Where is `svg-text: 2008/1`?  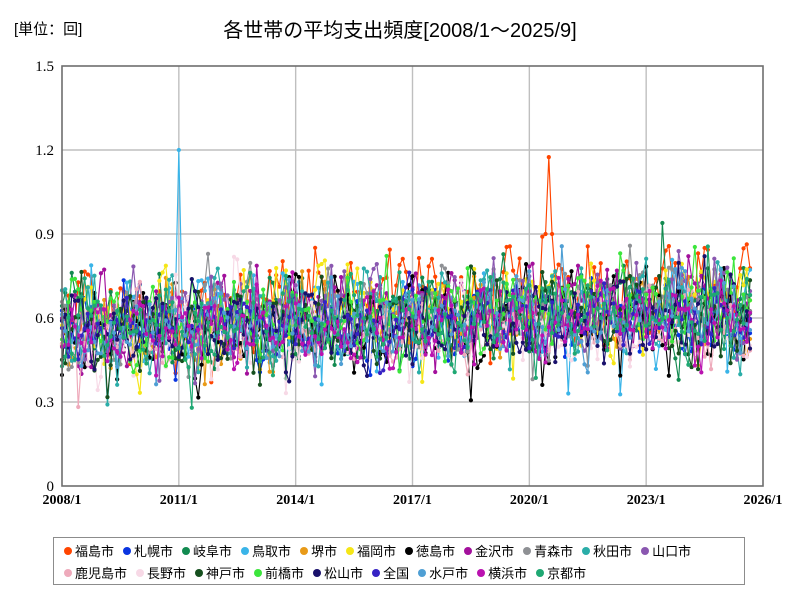
svg-text: 2008/1 is located at coordinates (62, 500).